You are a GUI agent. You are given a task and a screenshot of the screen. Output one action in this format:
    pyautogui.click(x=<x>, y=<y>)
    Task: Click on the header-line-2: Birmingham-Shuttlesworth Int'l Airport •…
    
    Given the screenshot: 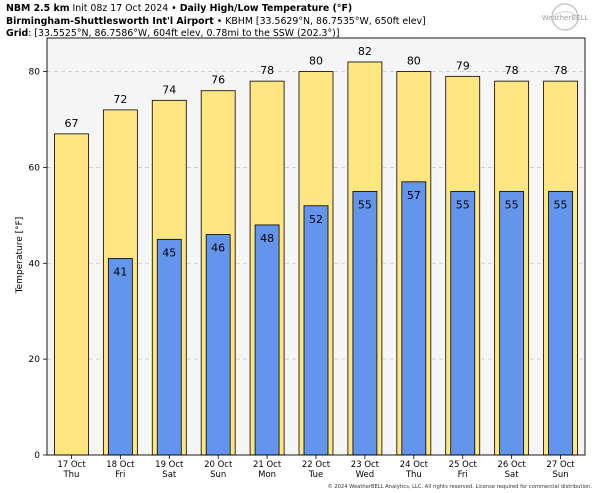 What is the action you would take?
    pyautogui.click(x=216, y=21)
    